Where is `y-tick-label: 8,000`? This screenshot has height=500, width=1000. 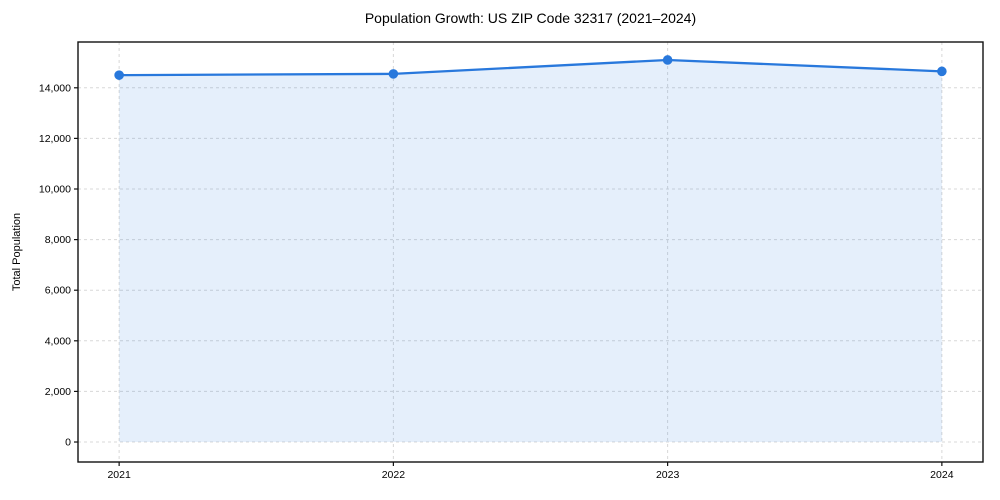
y-tick-label: 8,000 is located at coordinates (58, 240).